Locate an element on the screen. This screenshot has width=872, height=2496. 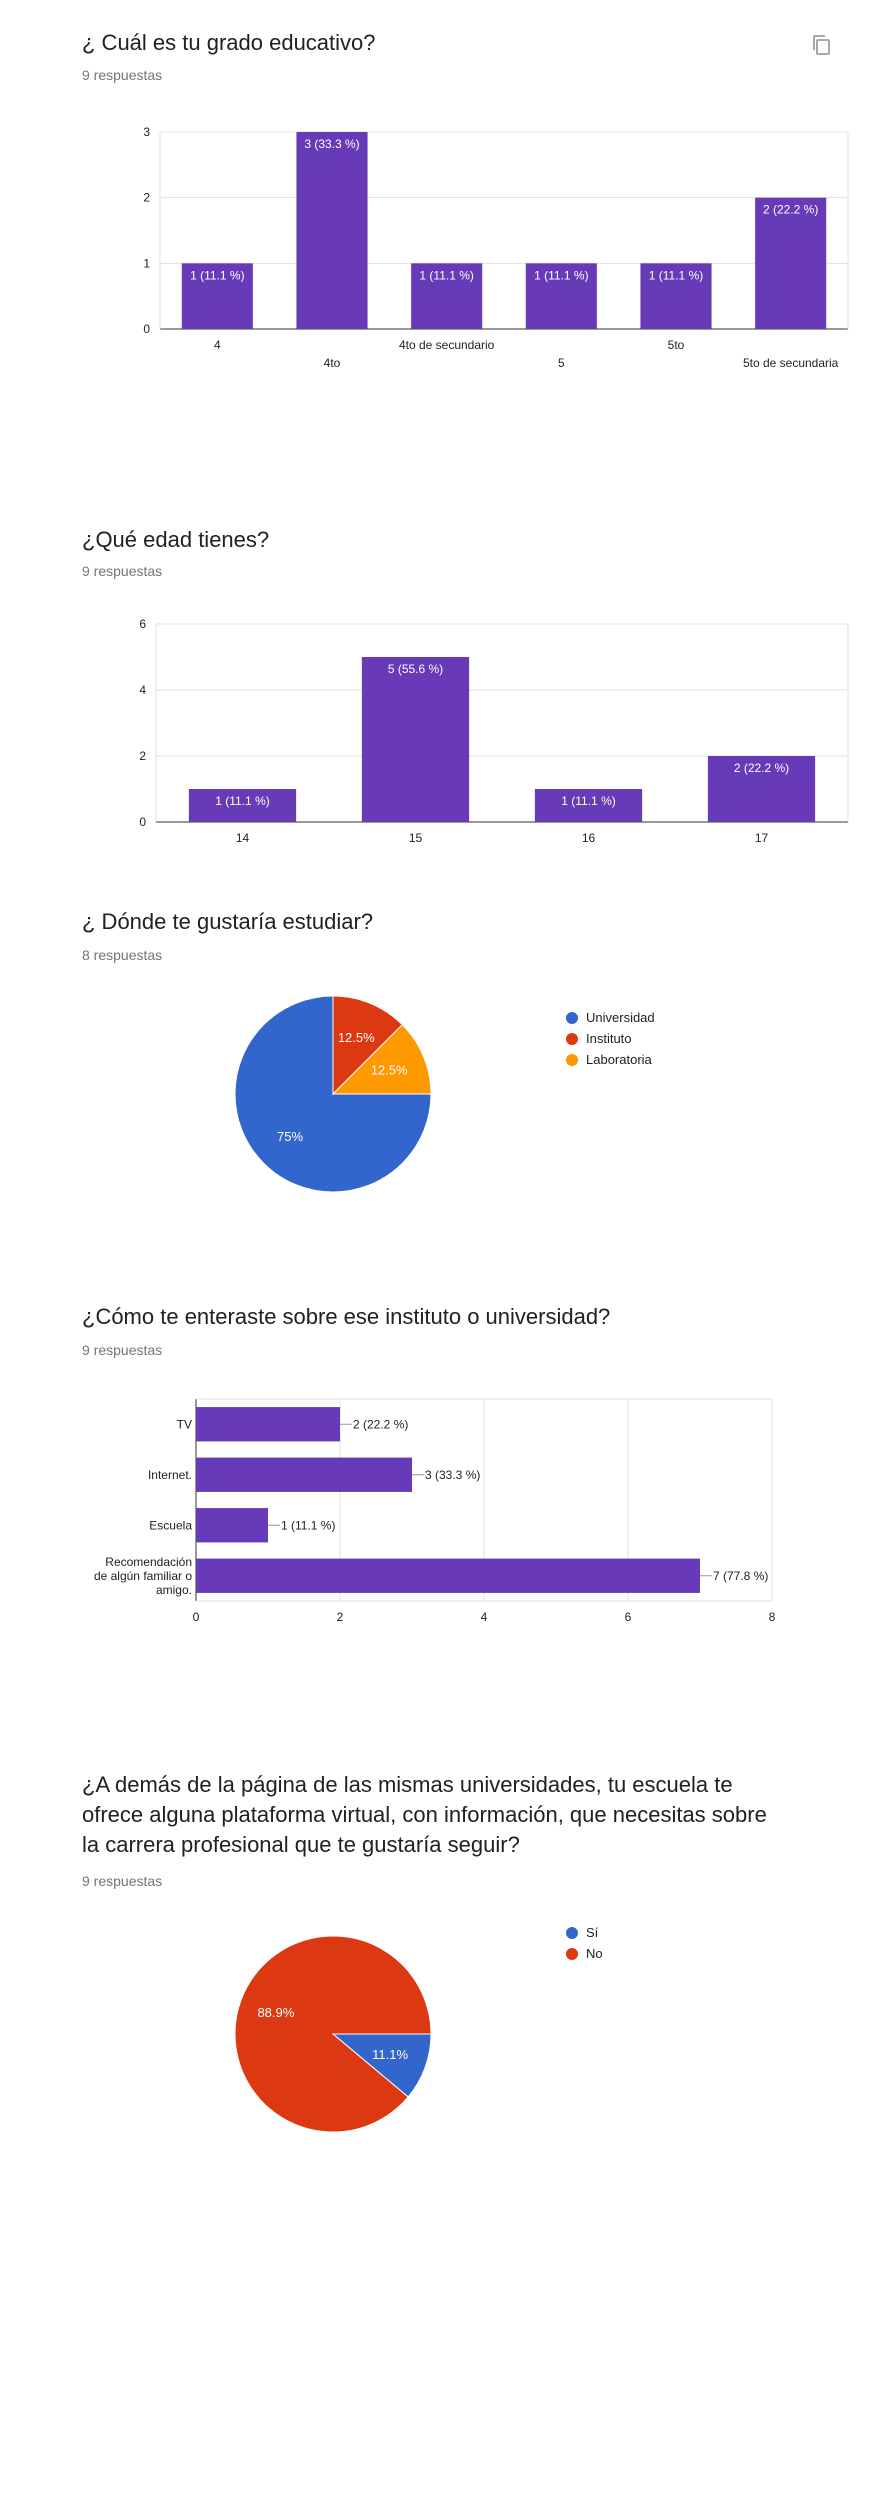
x-tick-label: 14 is located at coordinates (243, 838).